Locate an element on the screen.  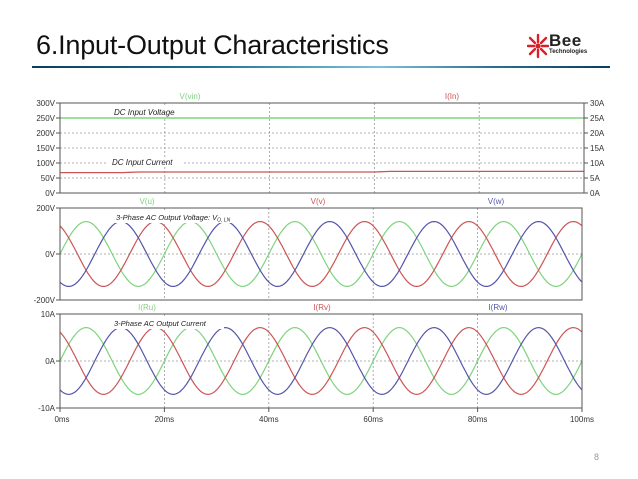
y-tick-label-right: 15A is located at coordinates (597, 148).